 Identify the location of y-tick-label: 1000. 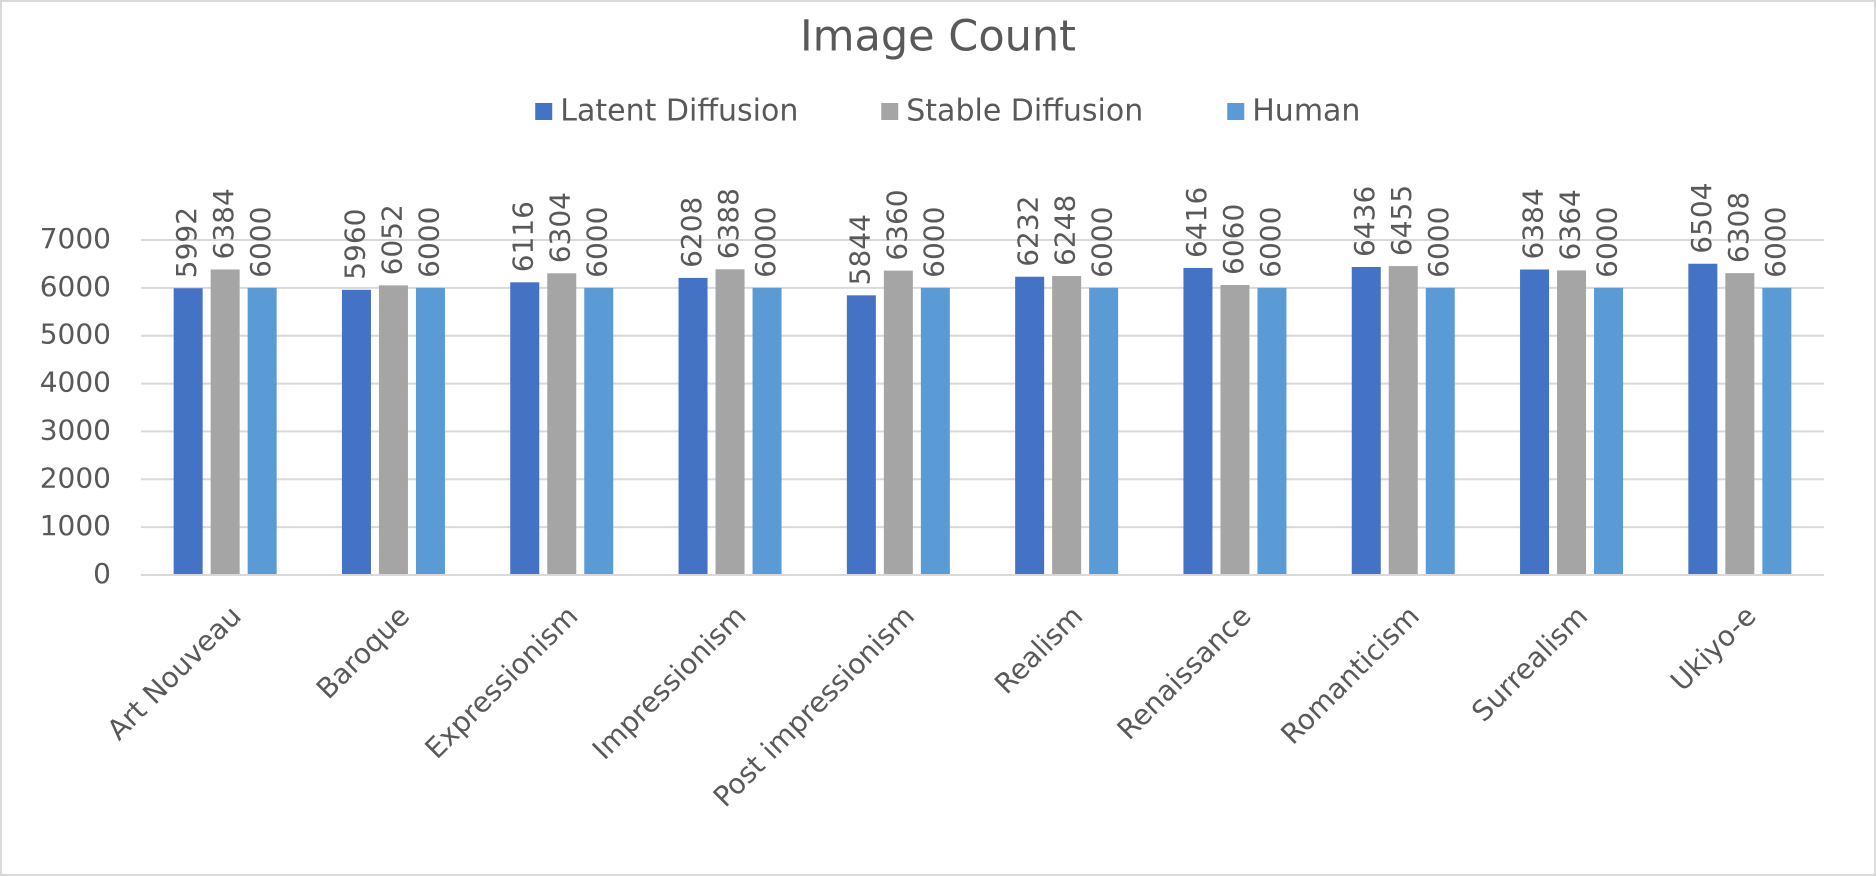
(75, 525).